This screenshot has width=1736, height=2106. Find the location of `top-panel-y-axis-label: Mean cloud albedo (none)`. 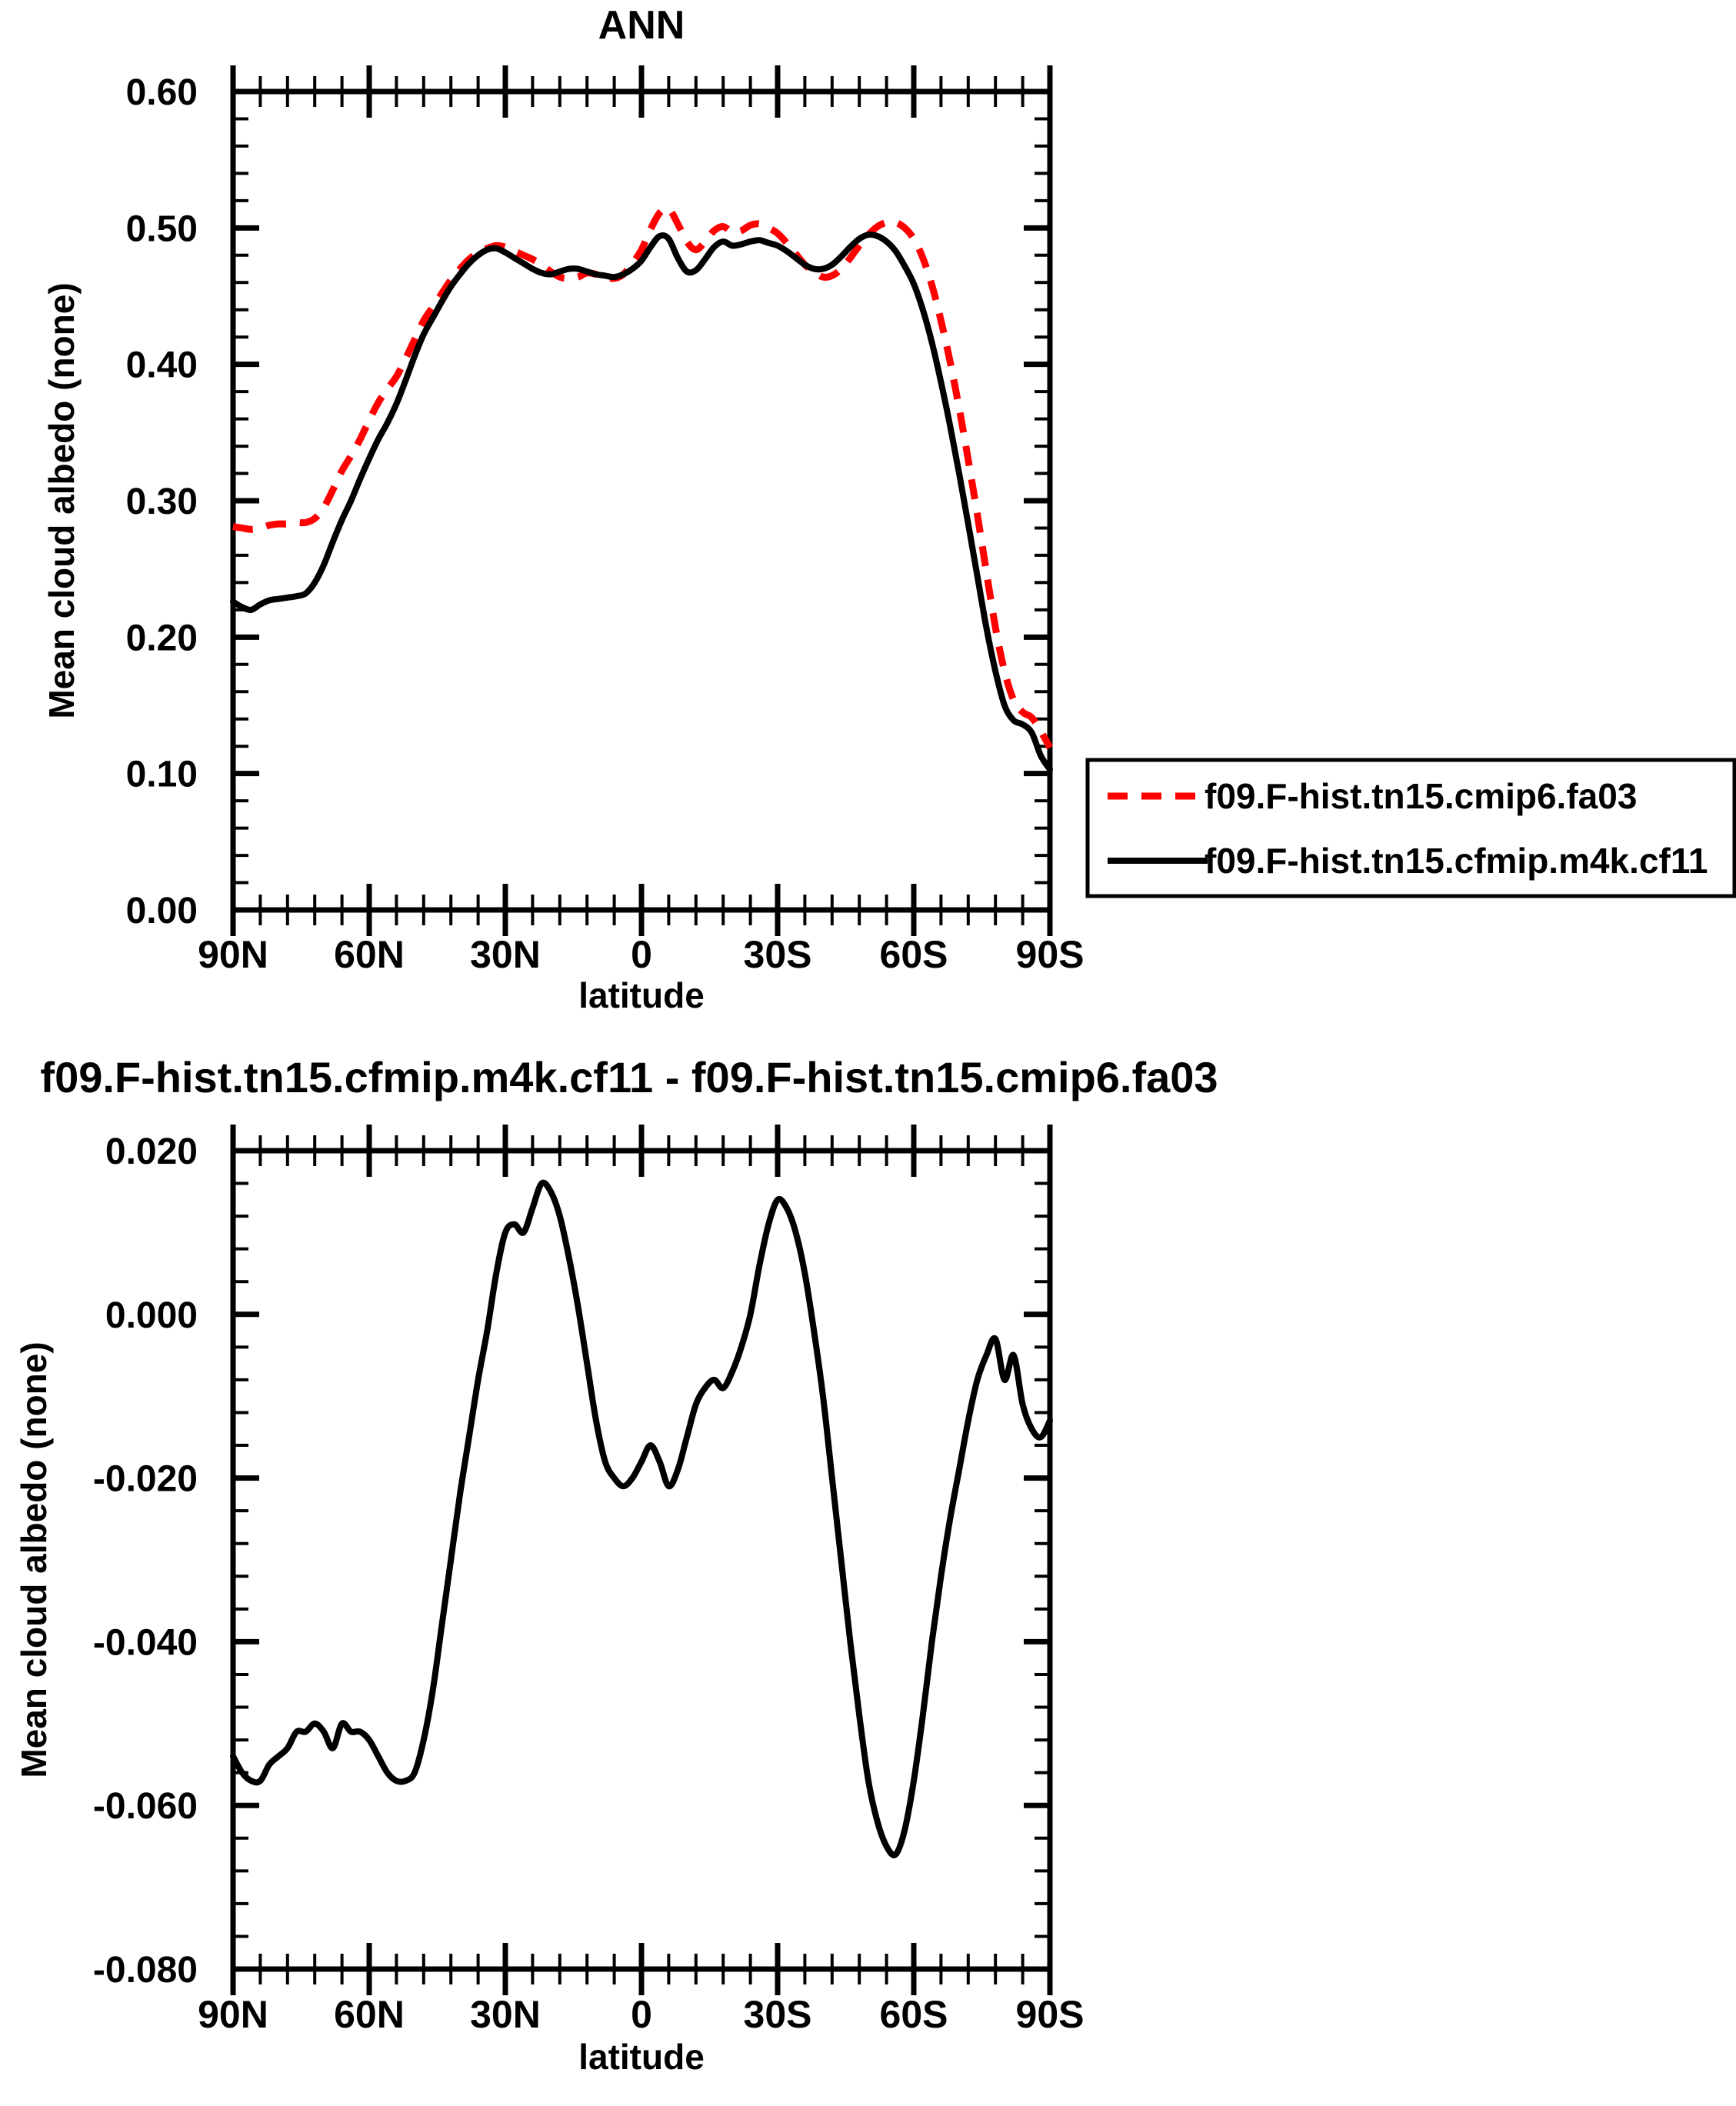

top-panel-y-axis-label: Mean cloud albedo (none) is located at coordinates (62, 500).